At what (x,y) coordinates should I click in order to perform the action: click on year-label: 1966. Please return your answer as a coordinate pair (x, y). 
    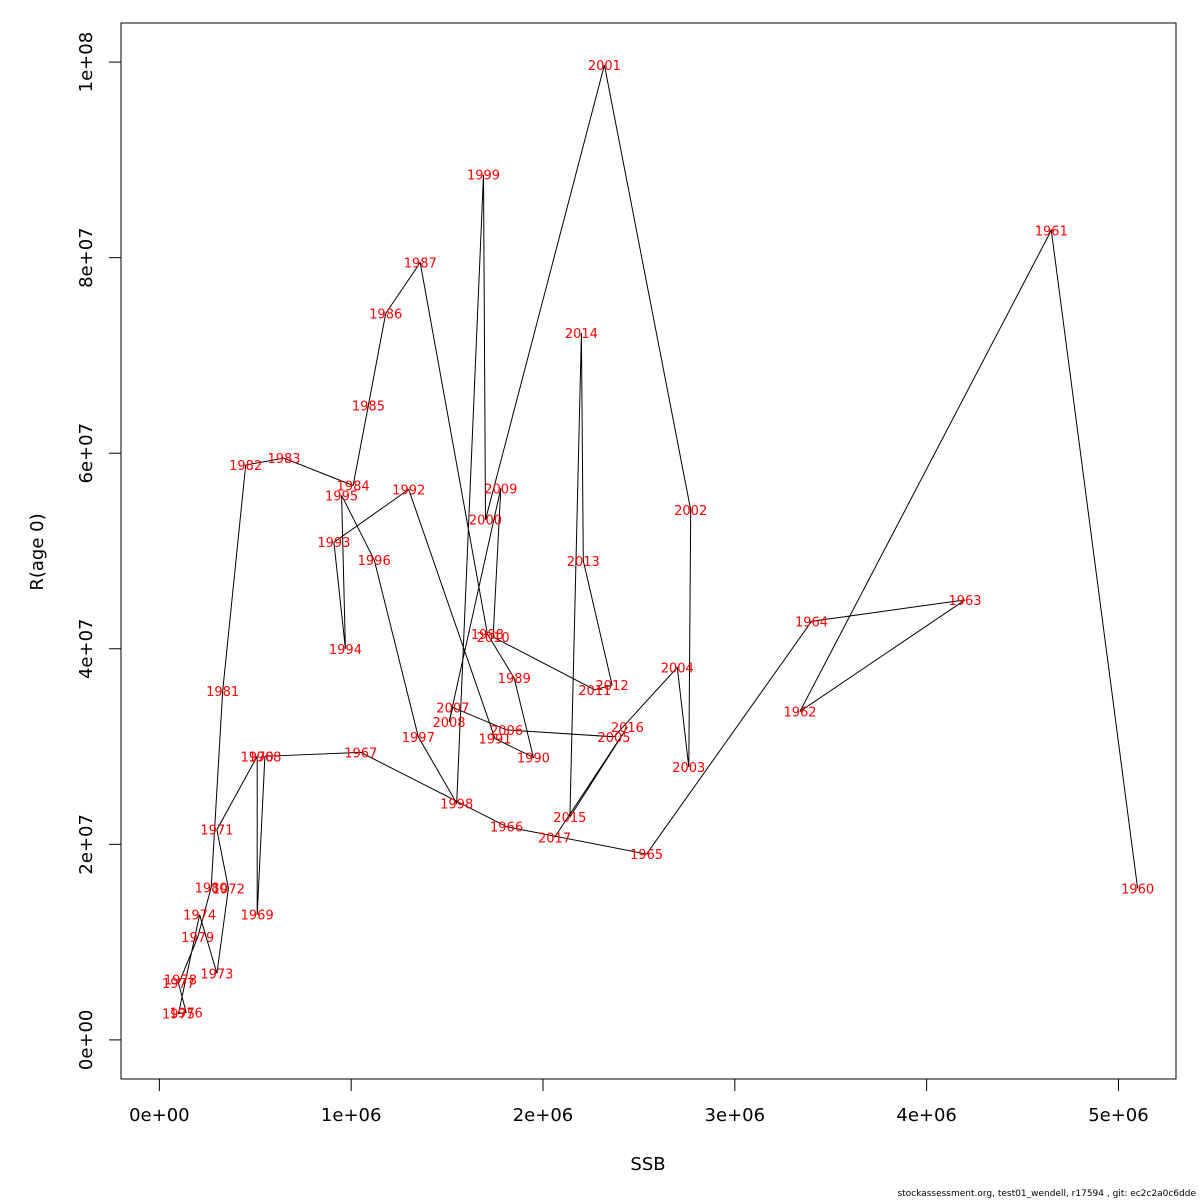
    Looking at the image, I should click on (506, 828).